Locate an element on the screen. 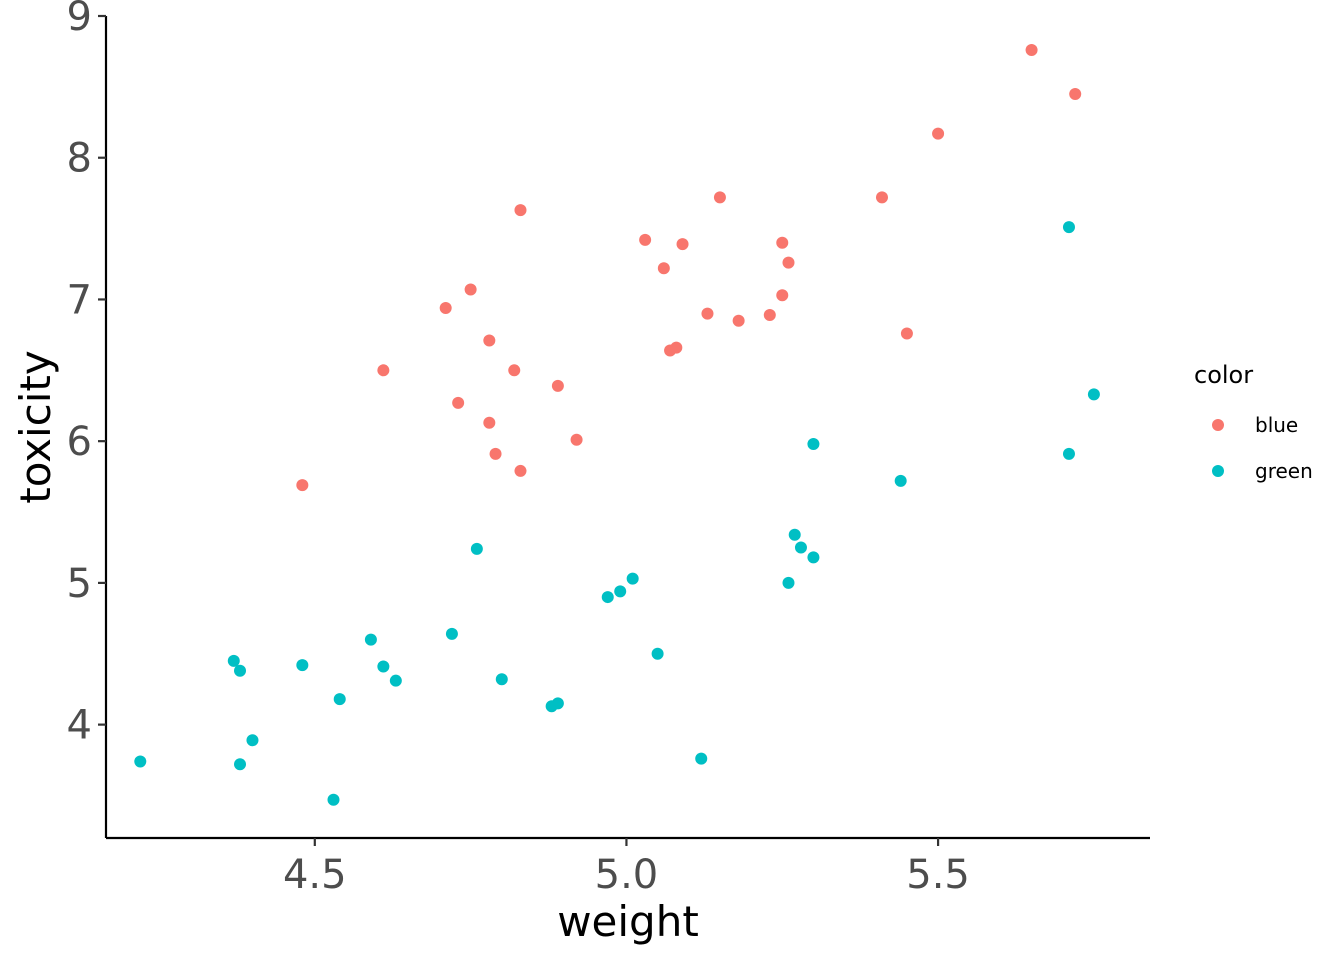 The image size is (1344, 960). y-axis-ticks: 4 5 6 7 8 9 is located at coordinates (86, 374).